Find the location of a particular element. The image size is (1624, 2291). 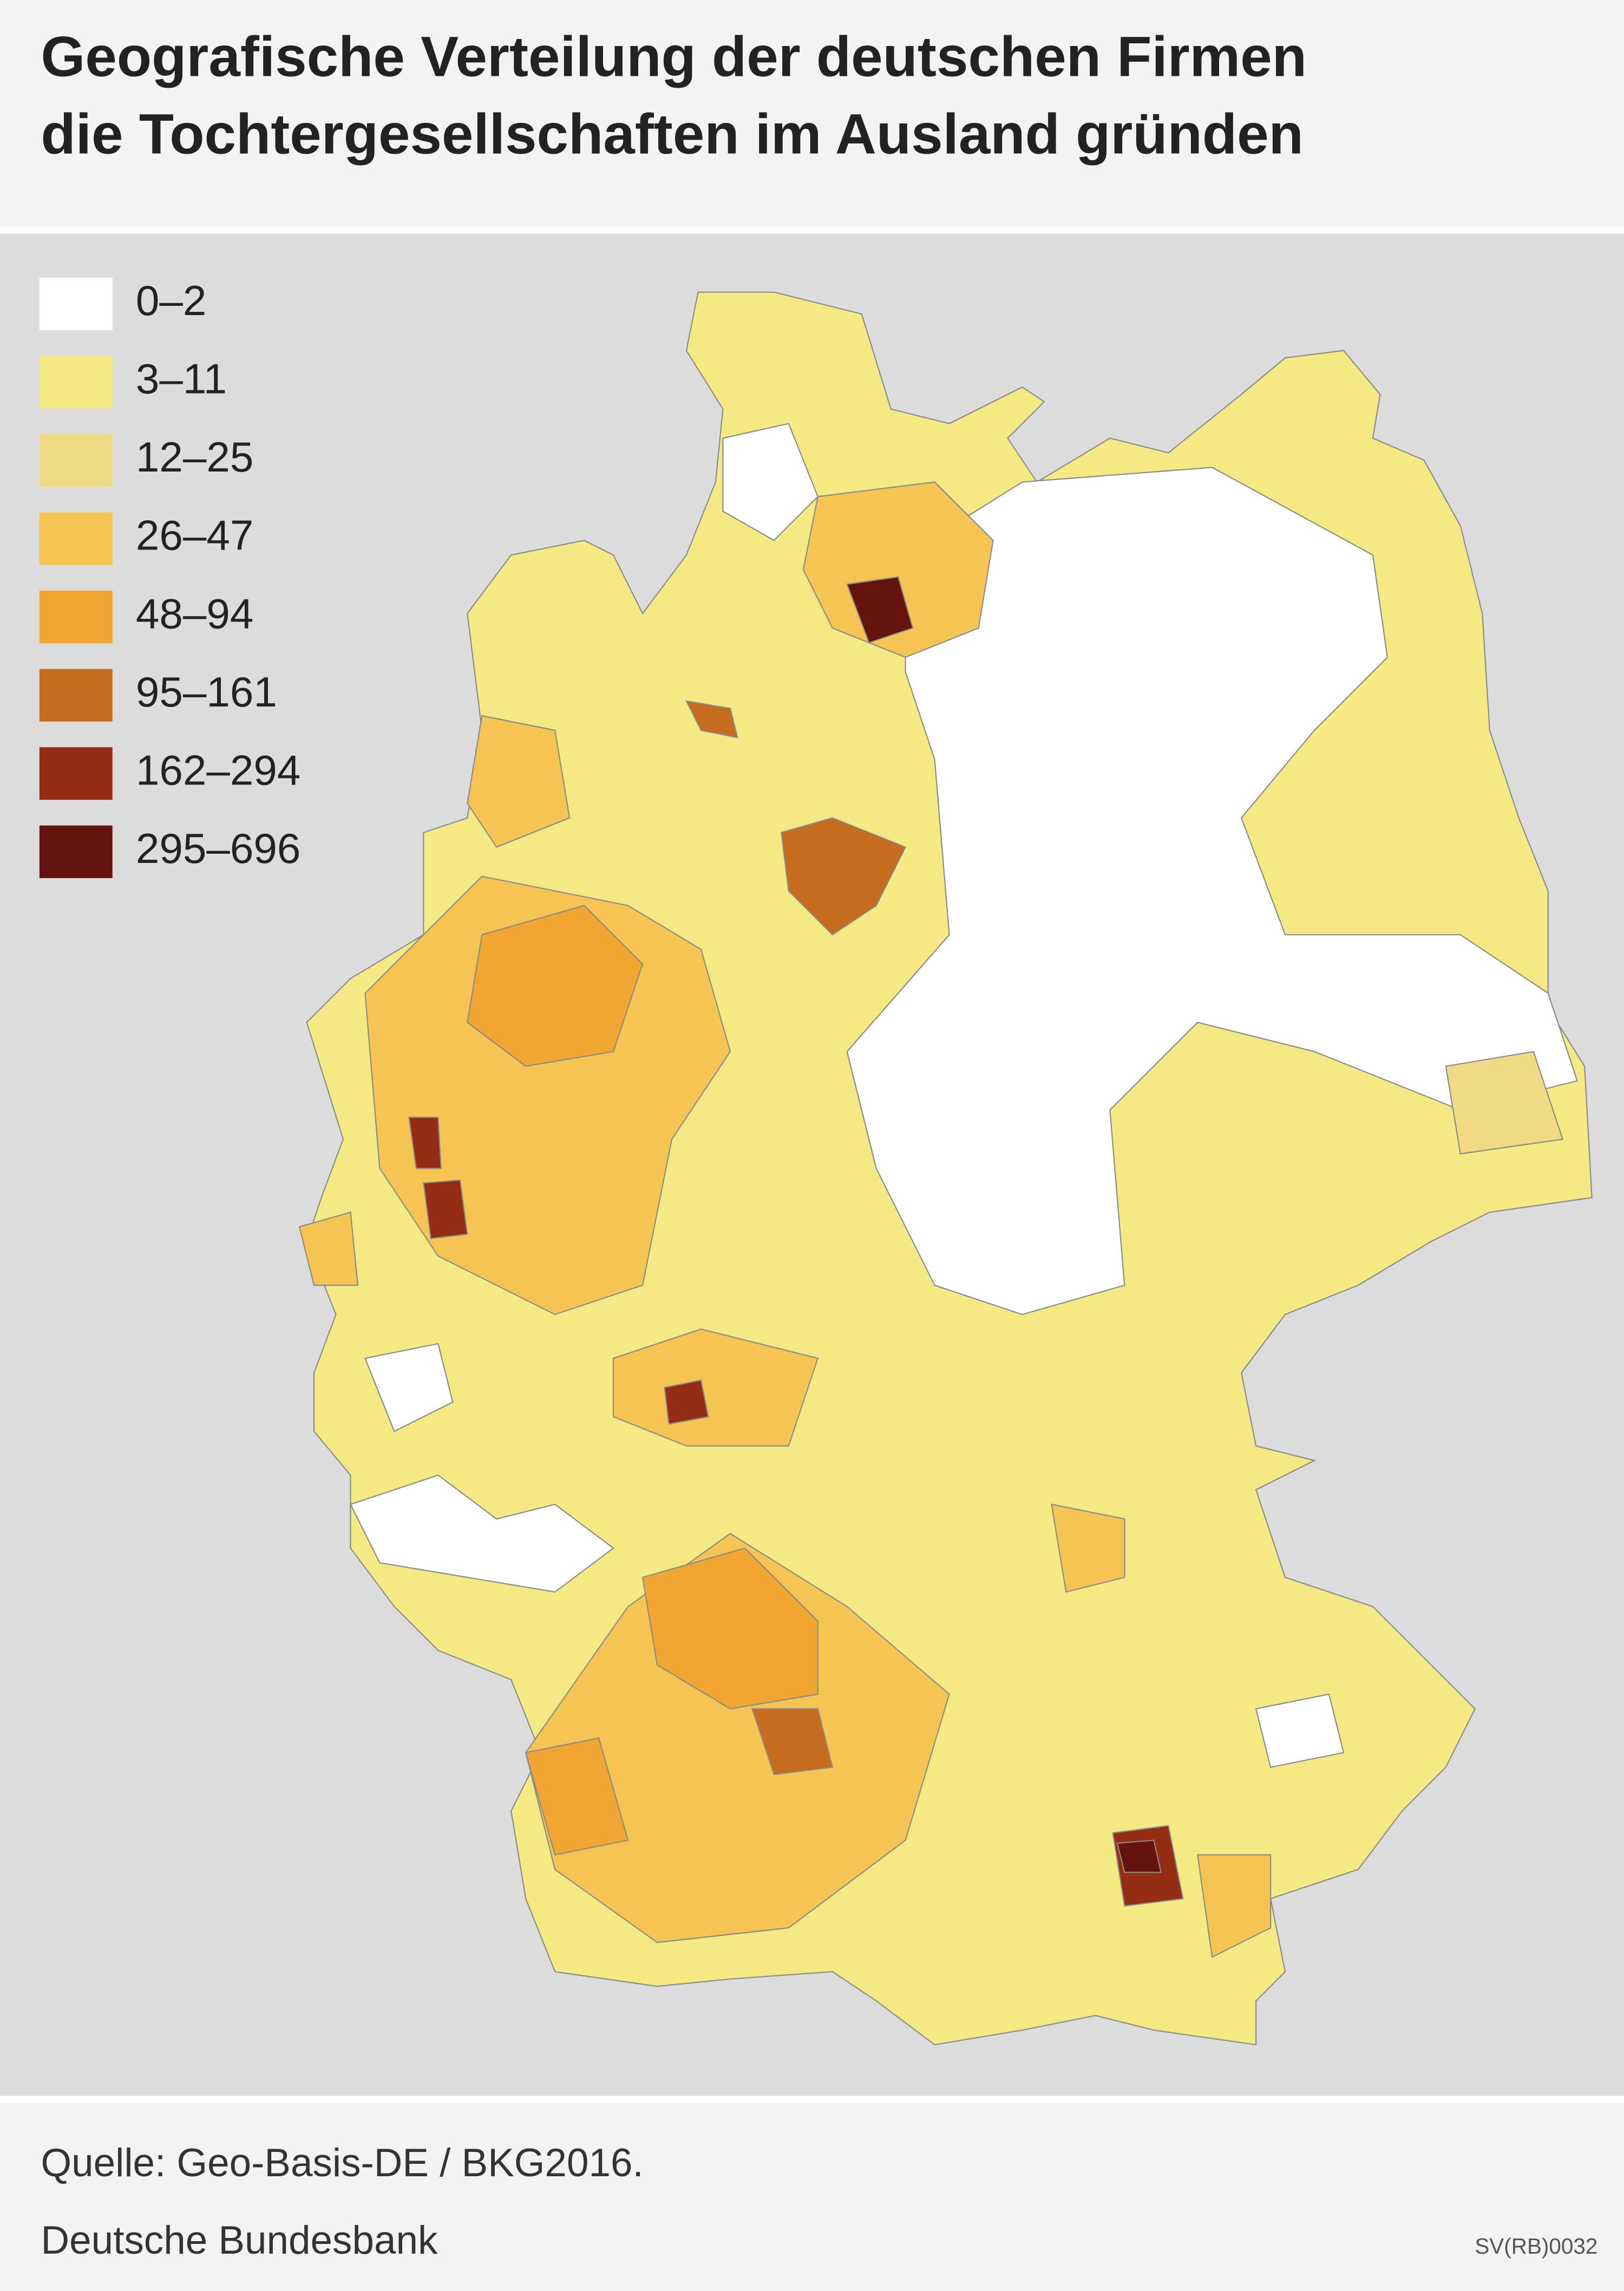

header-bg is located at coordinates (812, 114).